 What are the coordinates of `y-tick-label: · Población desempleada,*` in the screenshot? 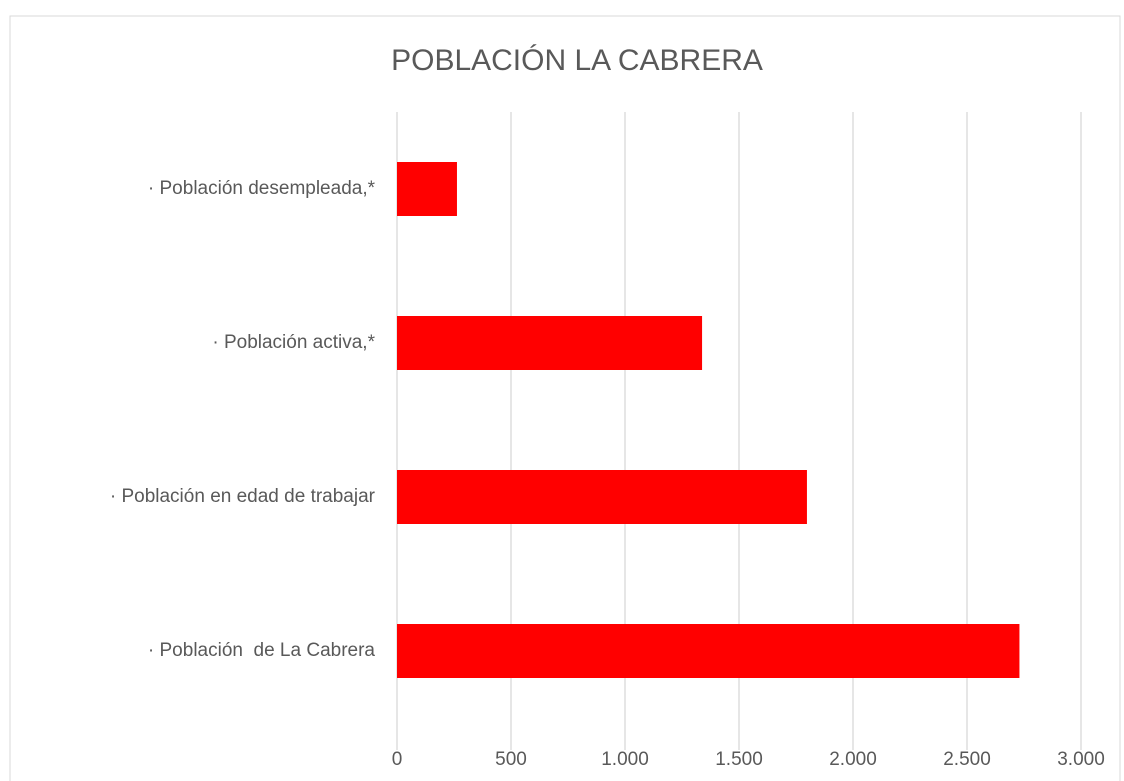 It's located at (262, 188).